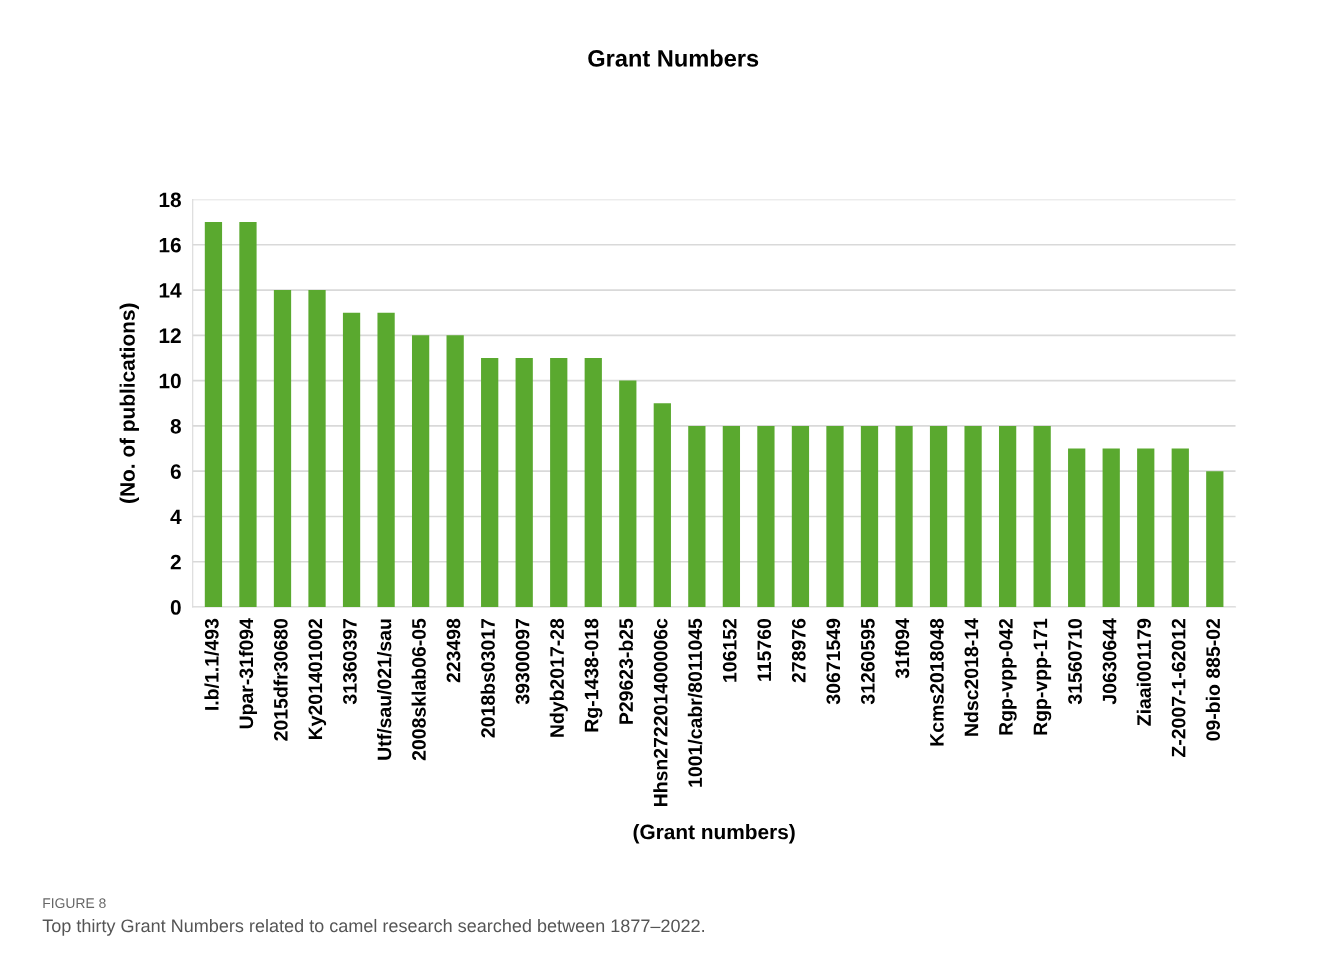 The image size is (1320, 959). I want to click on x-tick-label: Rgp-vpp-042, so click(1007, 676).